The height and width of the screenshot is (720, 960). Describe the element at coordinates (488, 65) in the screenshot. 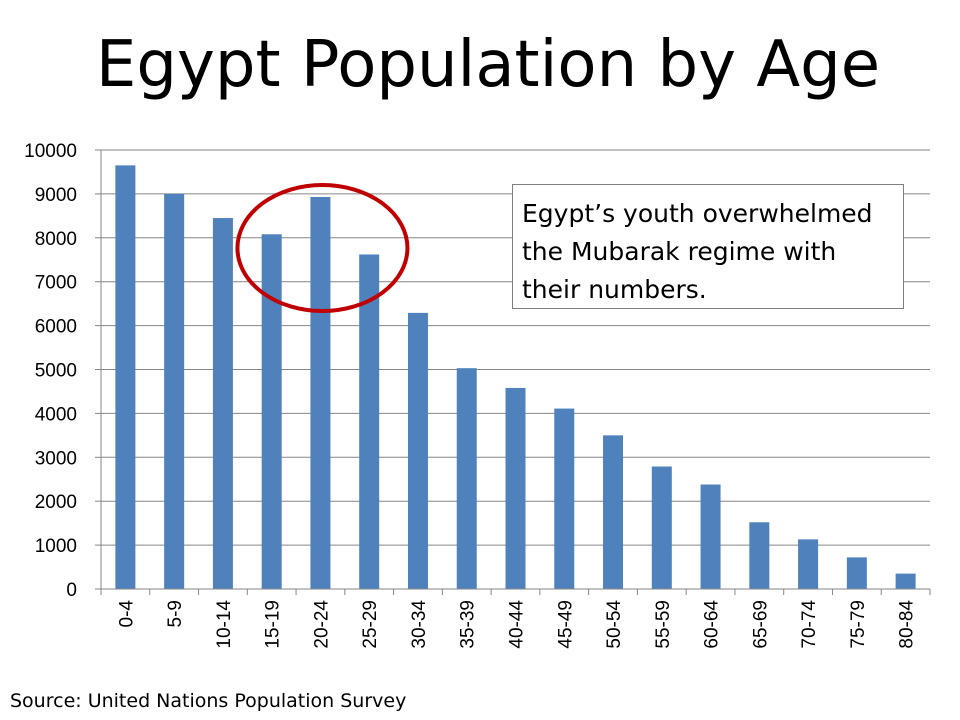

I see `slide-title: Egypt Population by Age` at that location.